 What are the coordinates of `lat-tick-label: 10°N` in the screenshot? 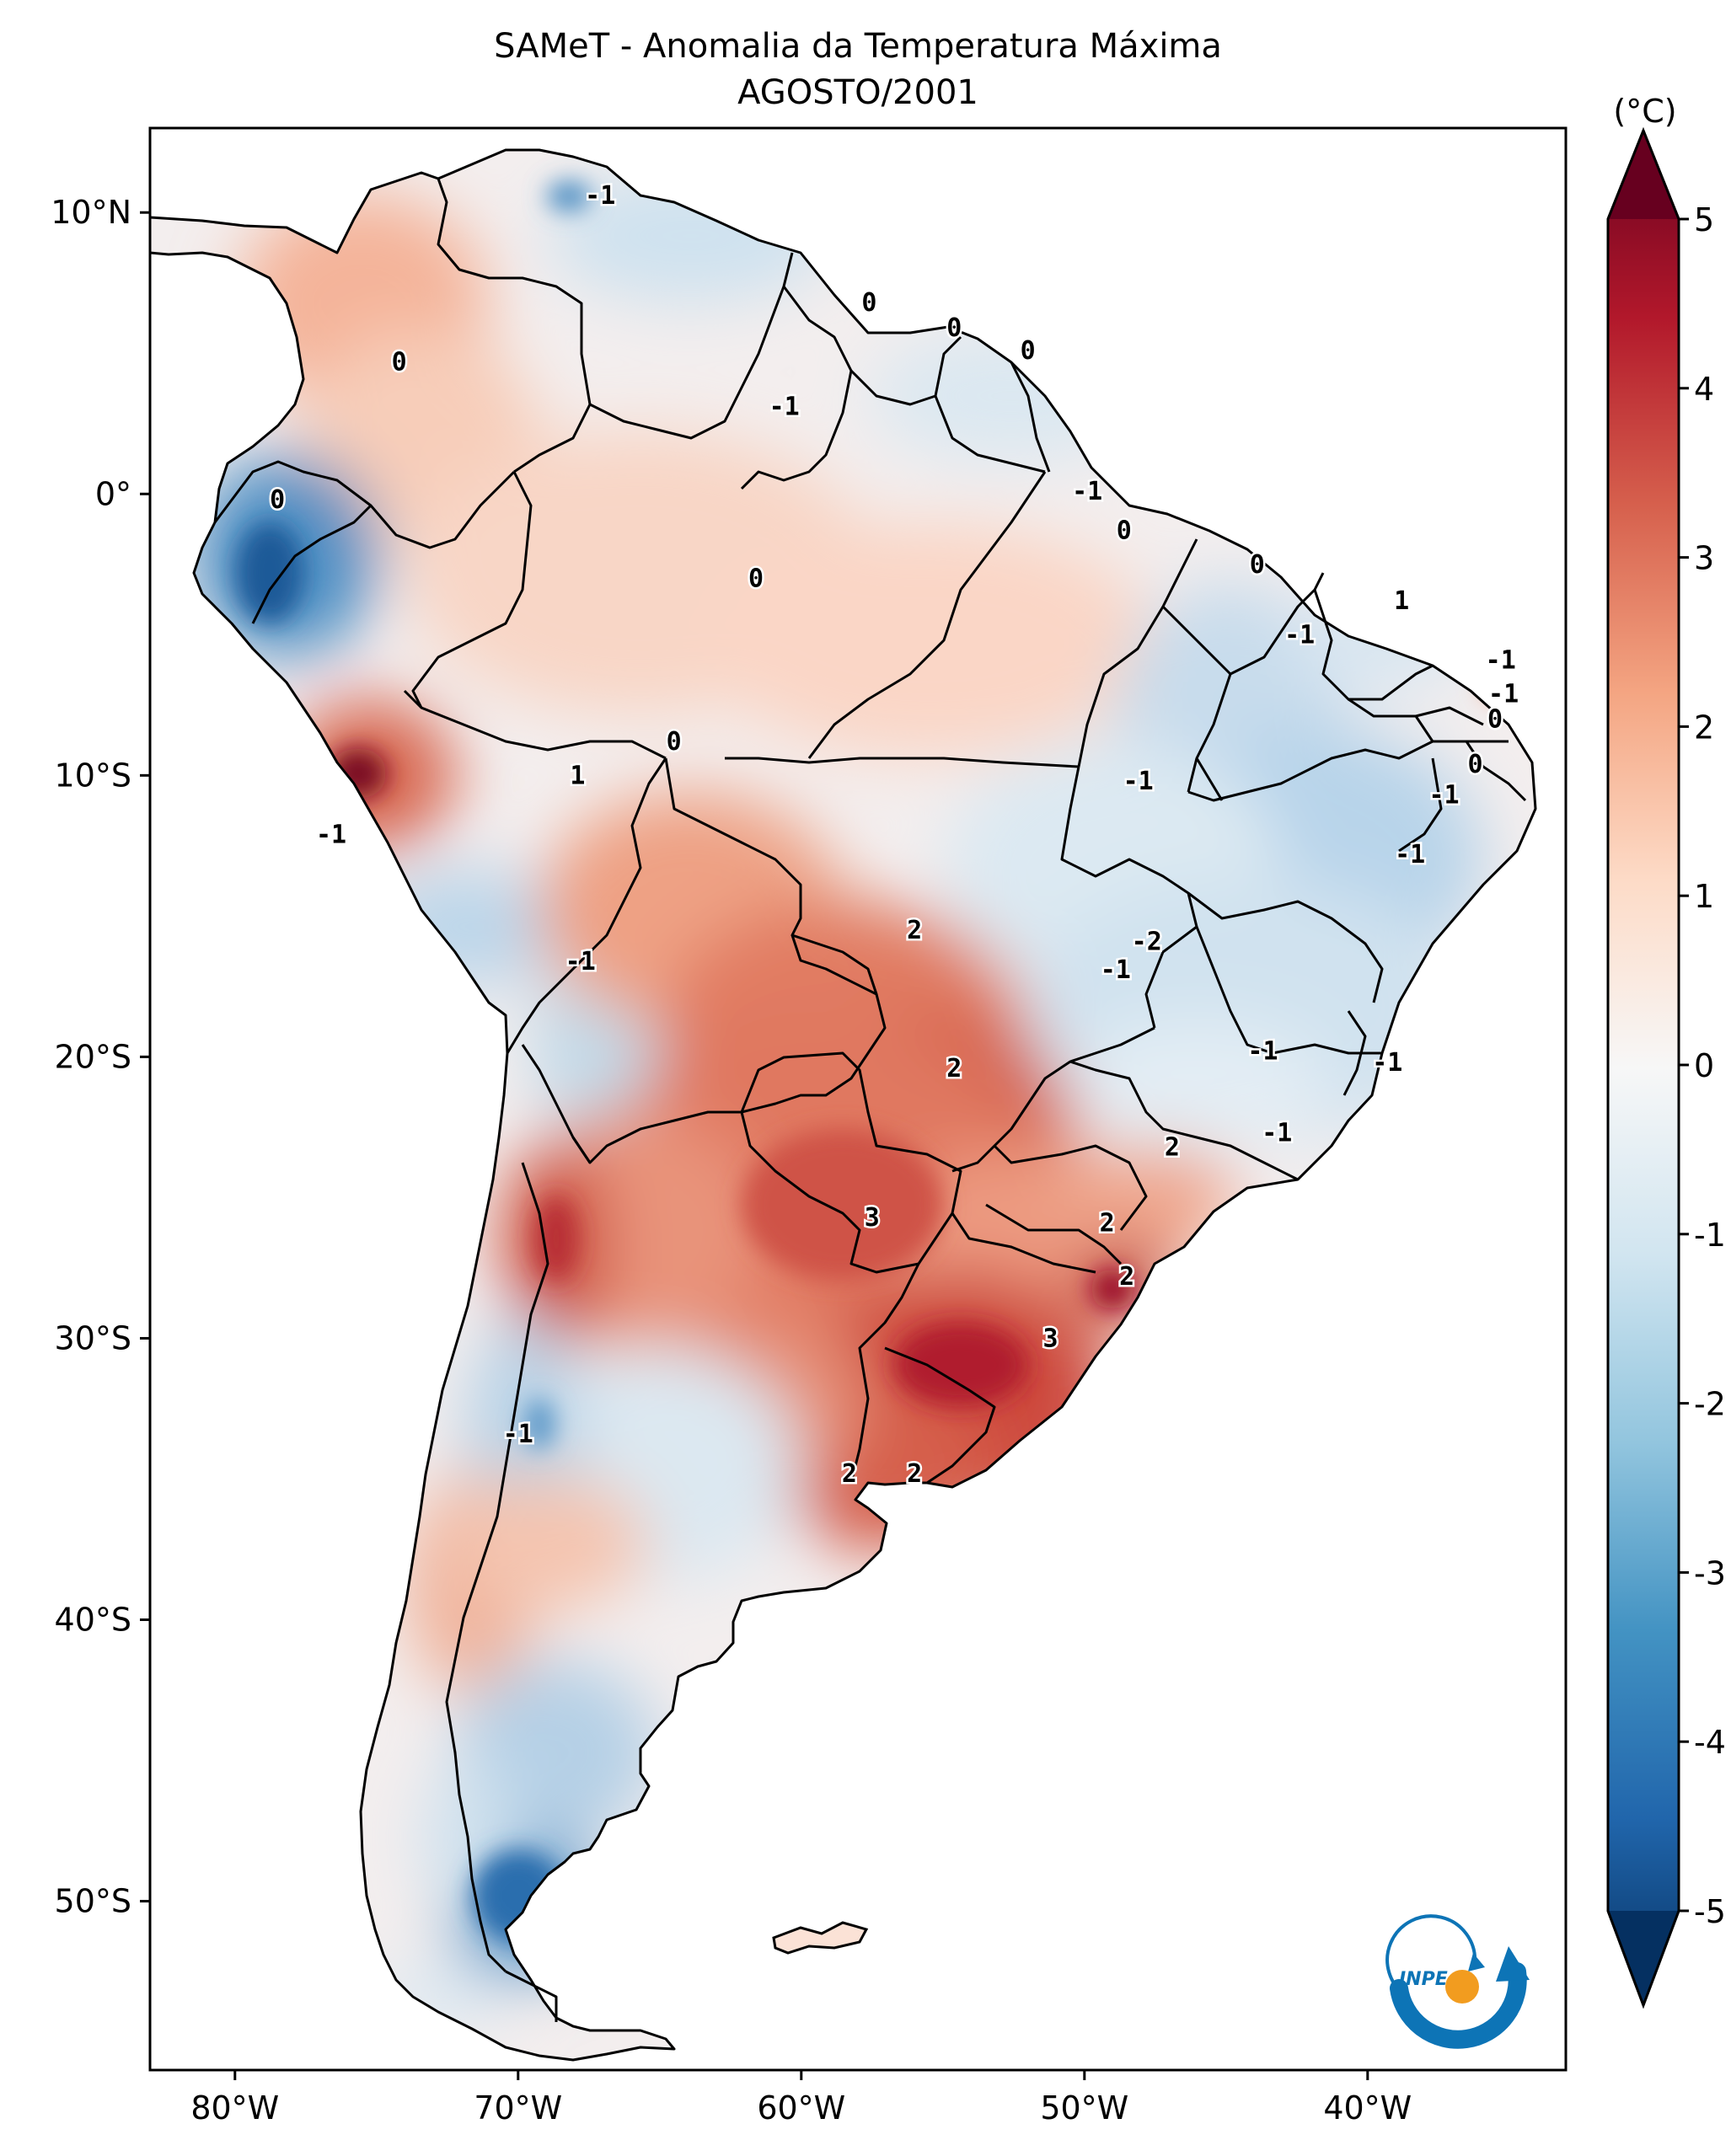 It's located at (91, 212).